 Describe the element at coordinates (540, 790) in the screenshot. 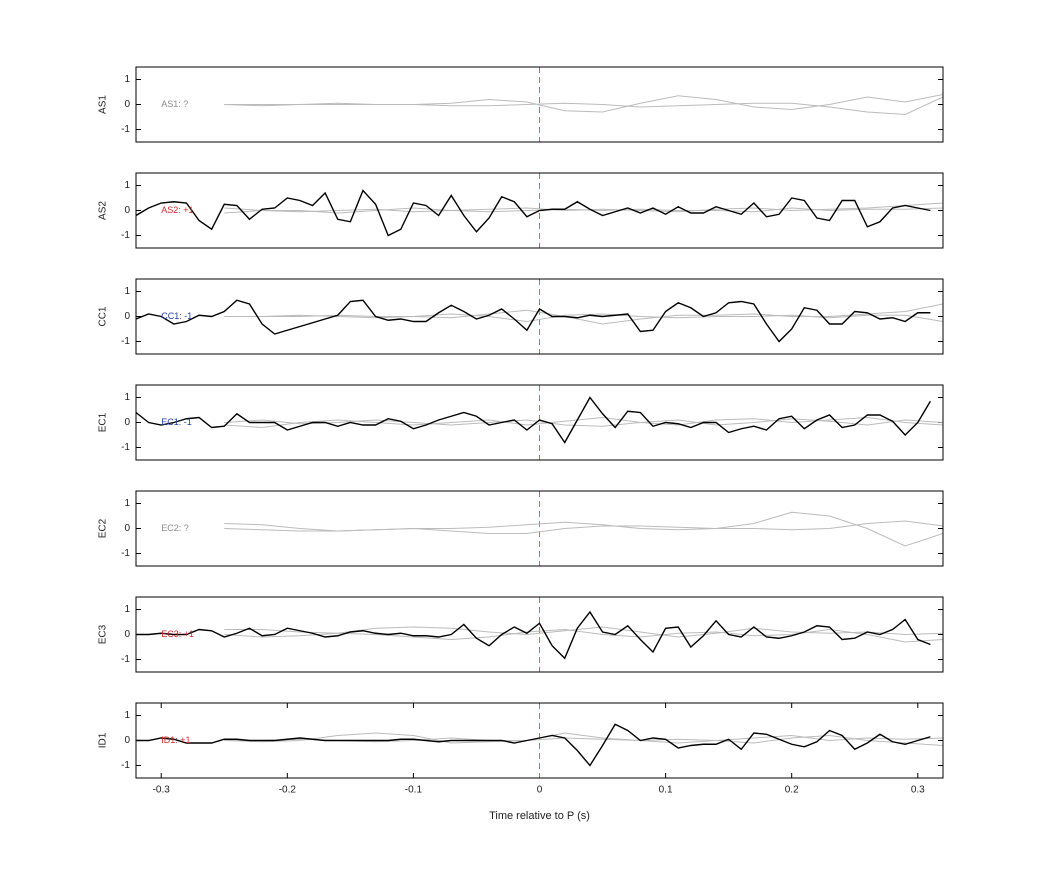

I see `x-tick-label: 0` at that location.